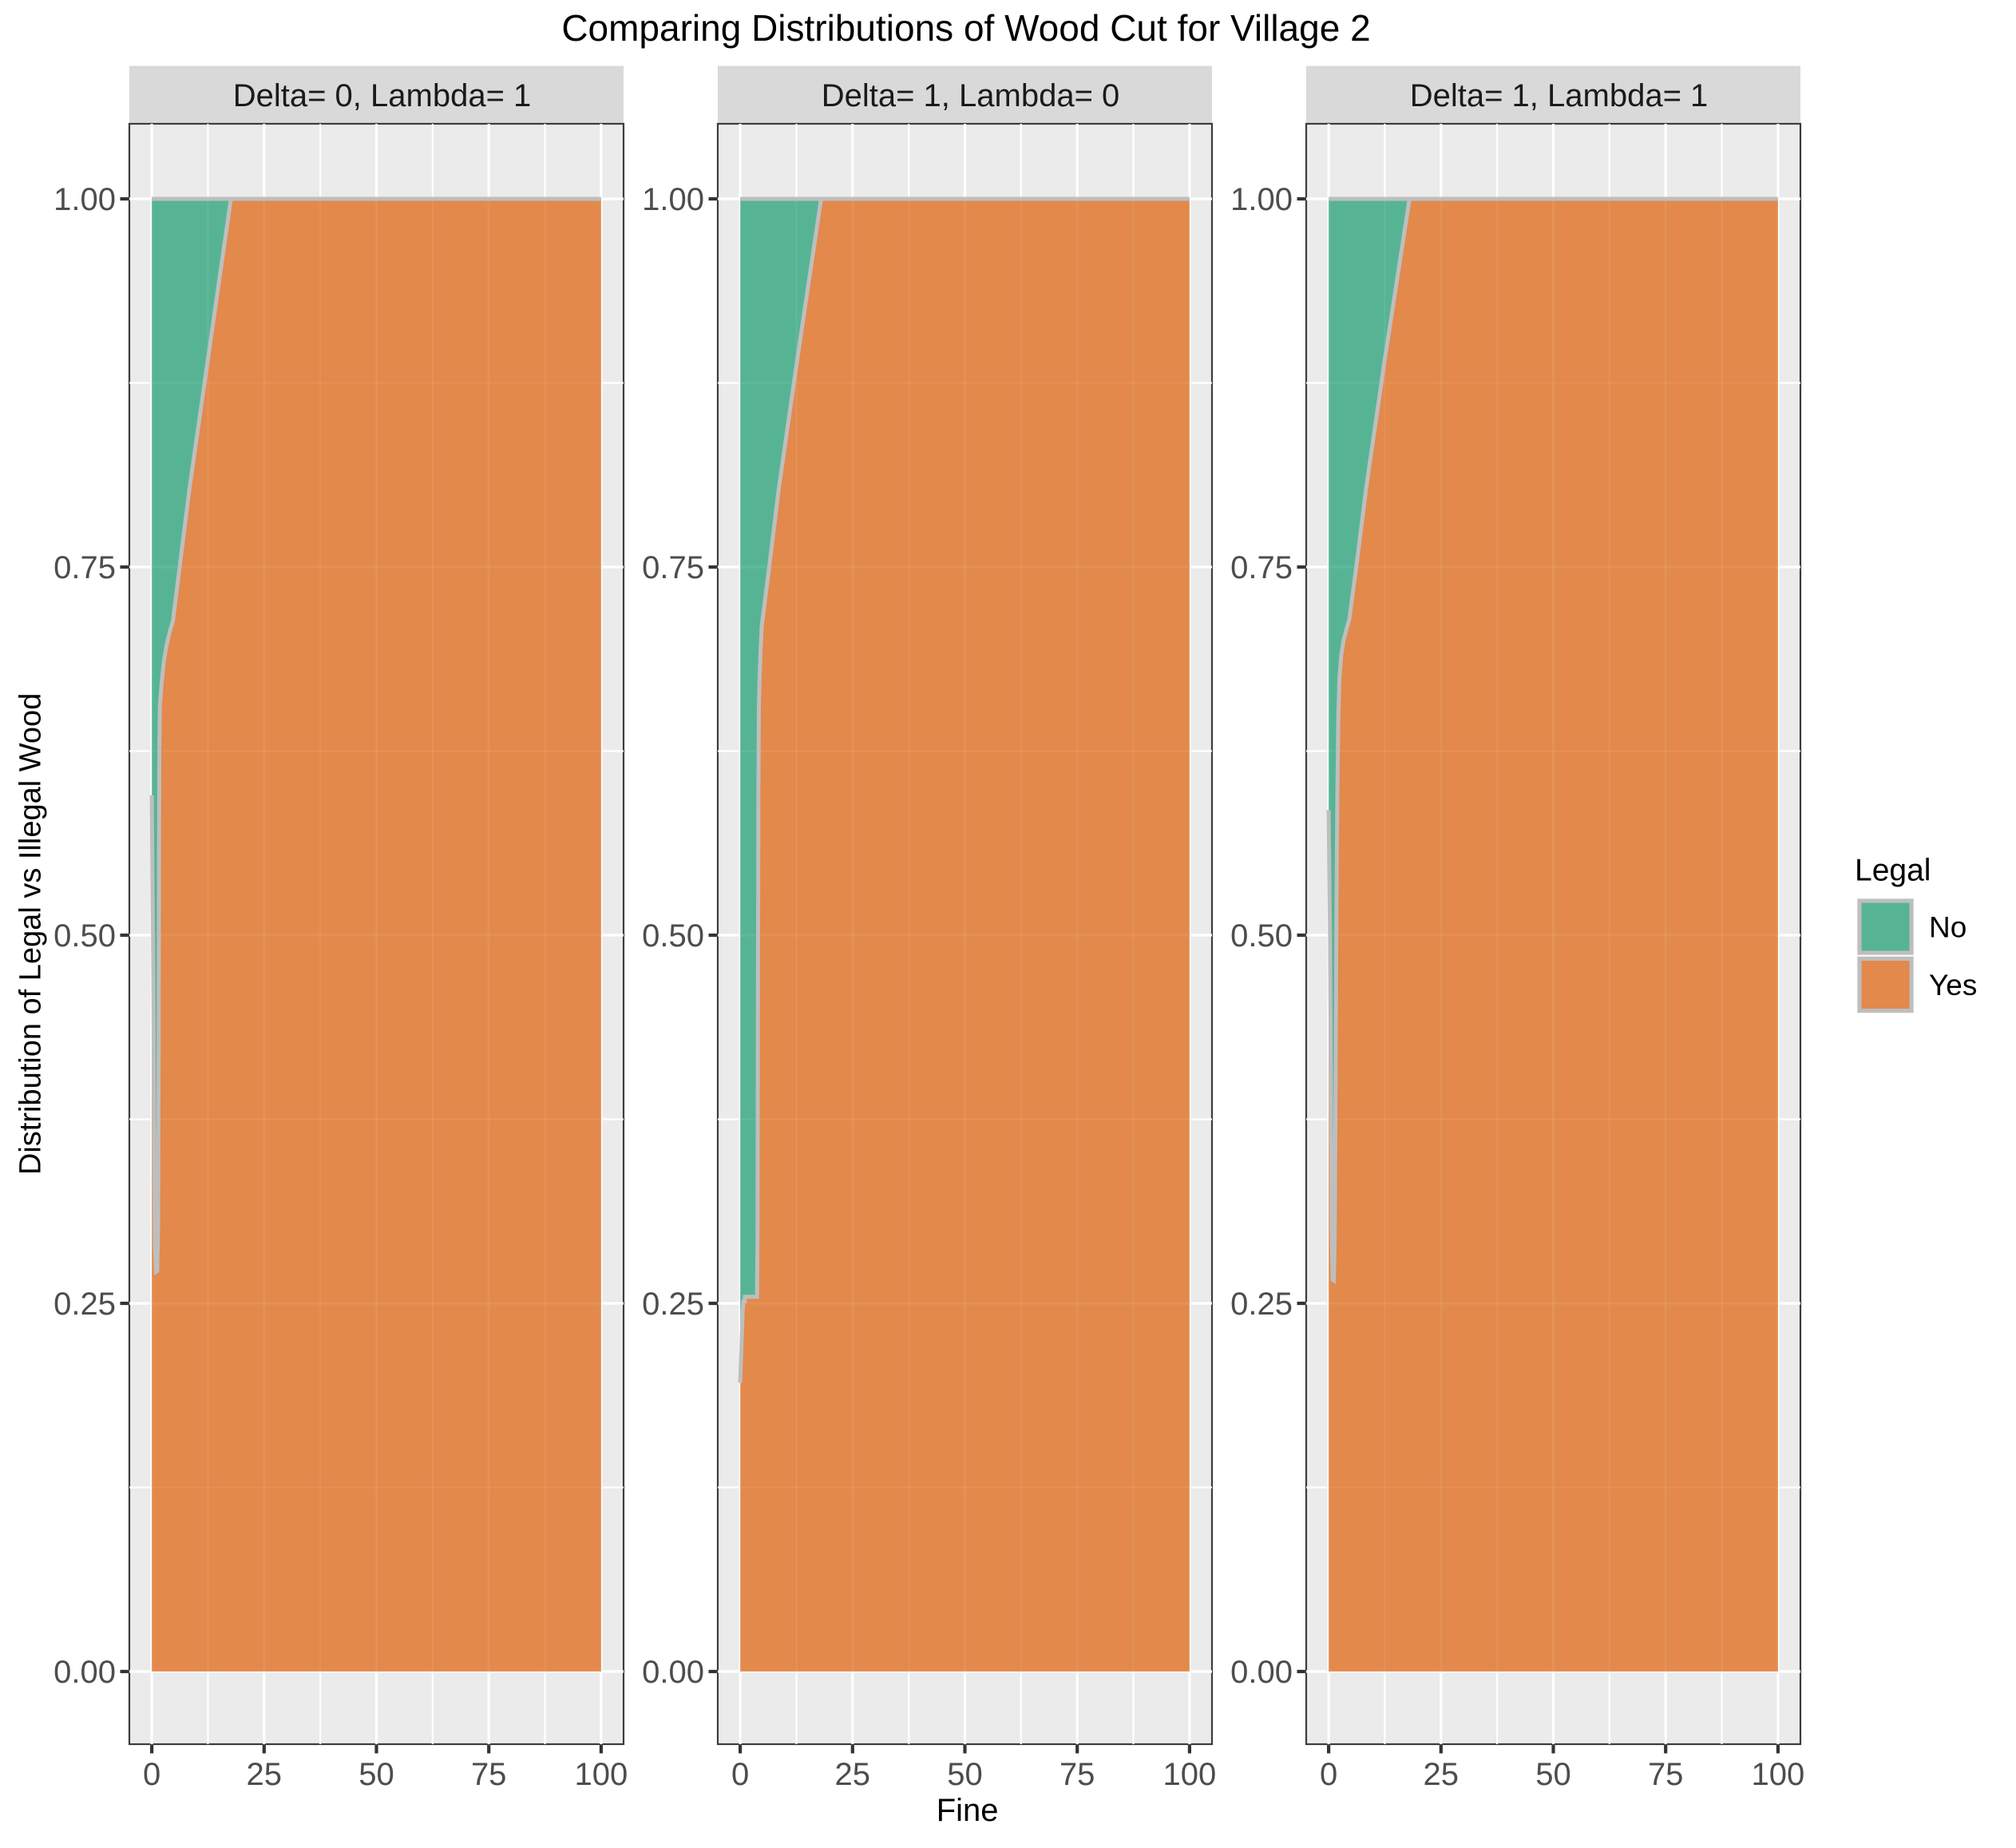  I want to click on svg-text: Yes, so click(1953, 985).